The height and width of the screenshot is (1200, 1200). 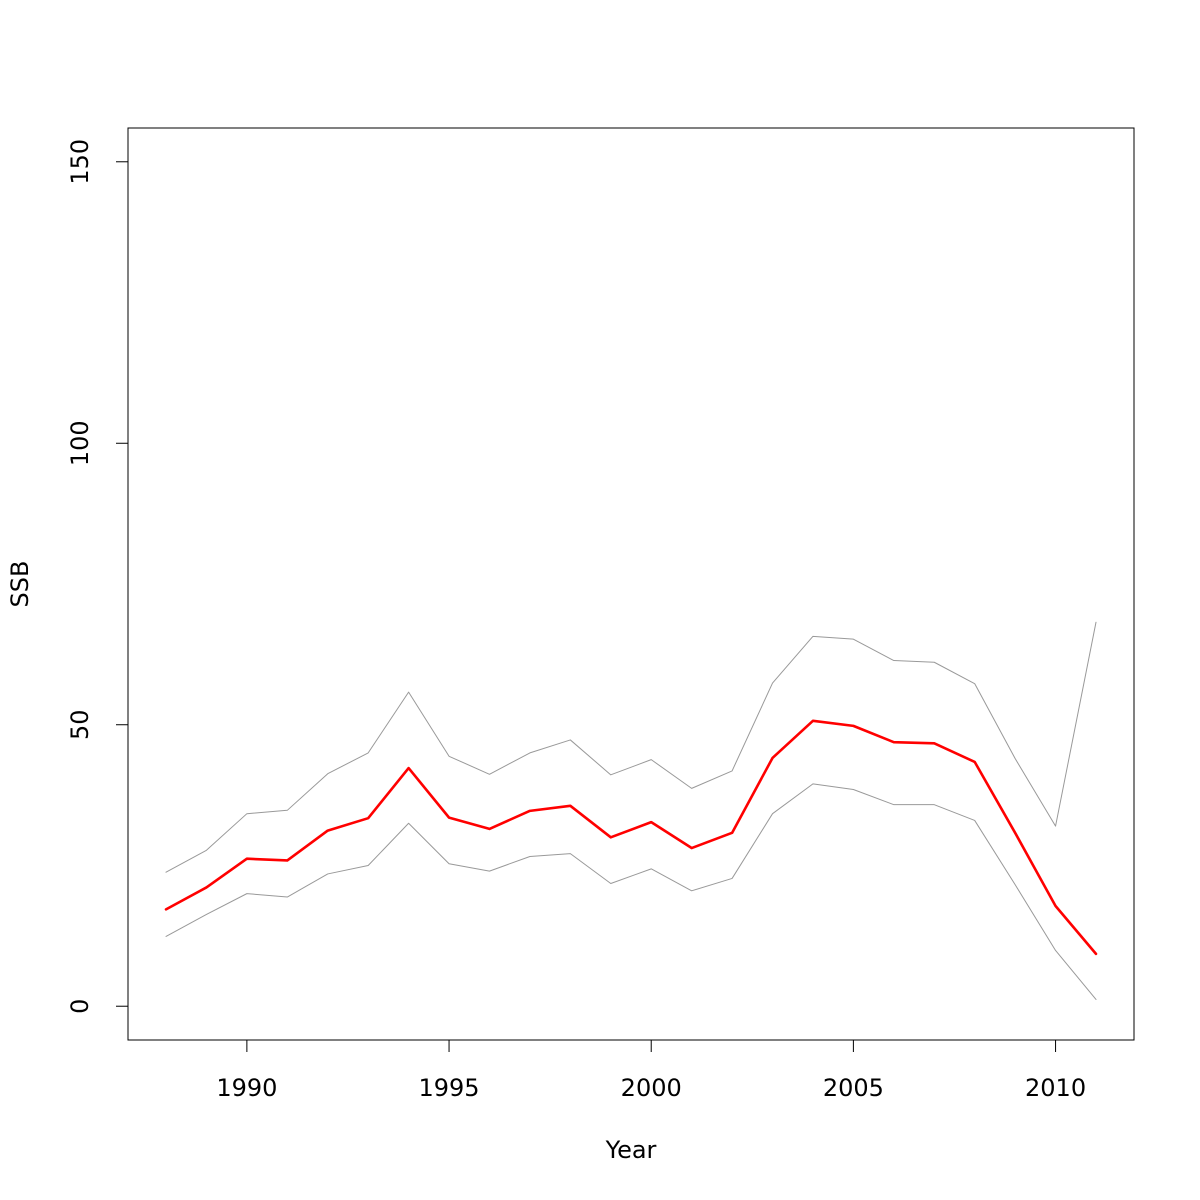 I want to click on y-axis: 0 50 100 150, so click(x=97, y=576).